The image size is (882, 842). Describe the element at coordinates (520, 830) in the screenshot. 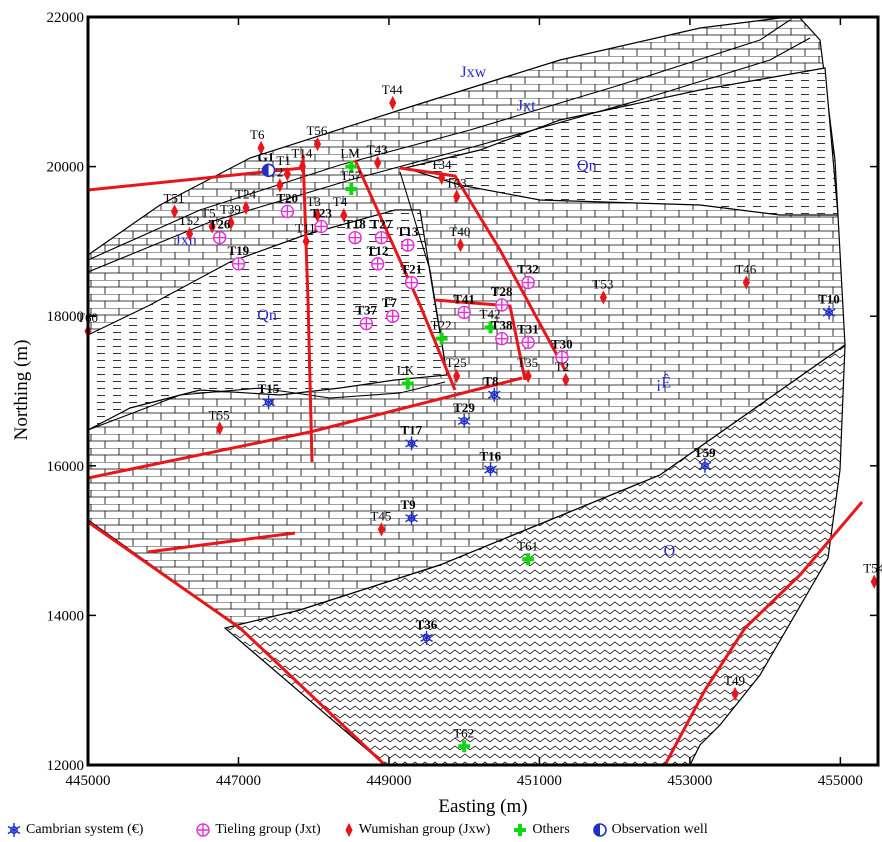

I see `others-icon` at that location.